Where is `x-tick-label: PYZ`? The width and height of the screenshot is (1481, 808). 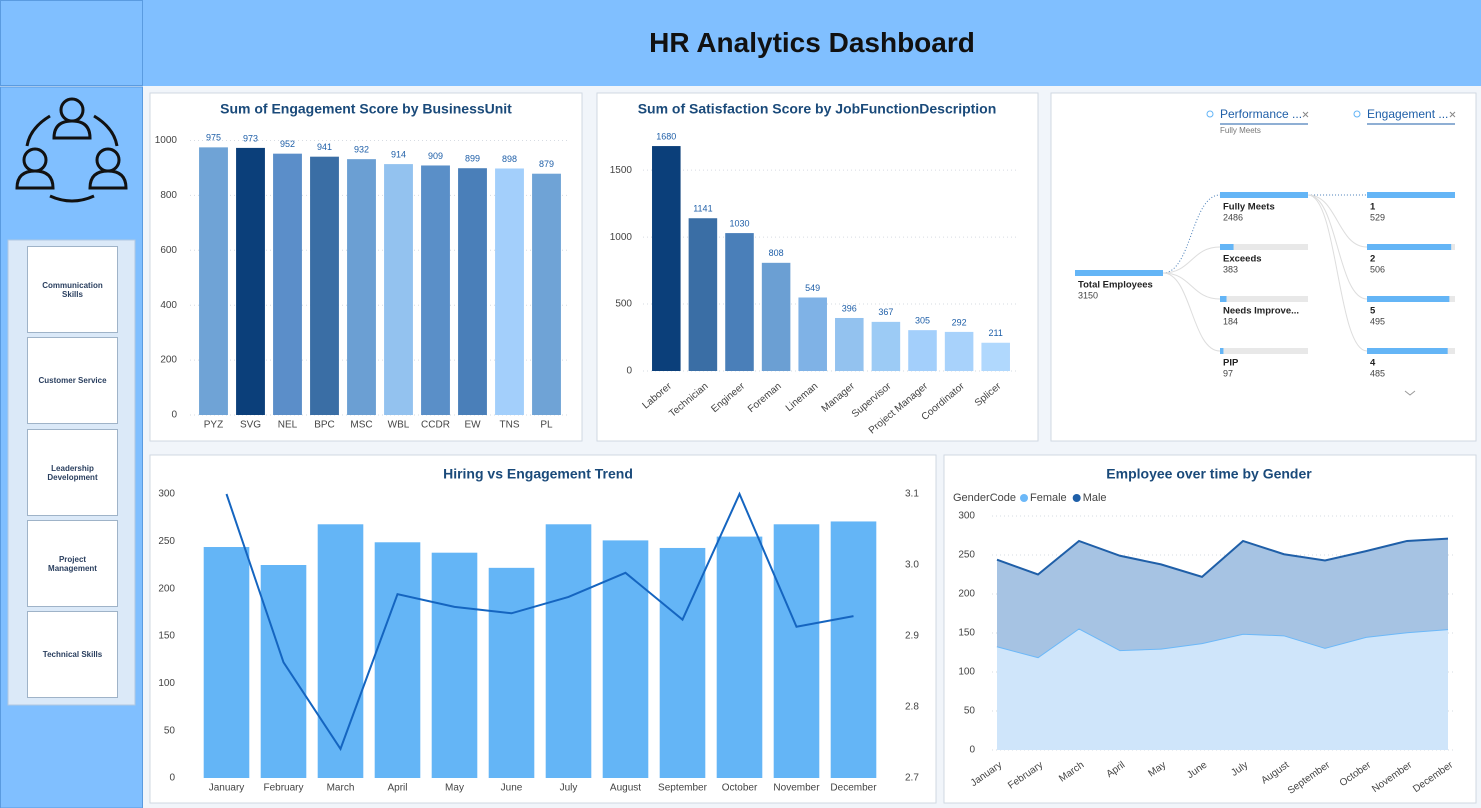
x-tick-label: PYZ is located at coordinates (213, 425).